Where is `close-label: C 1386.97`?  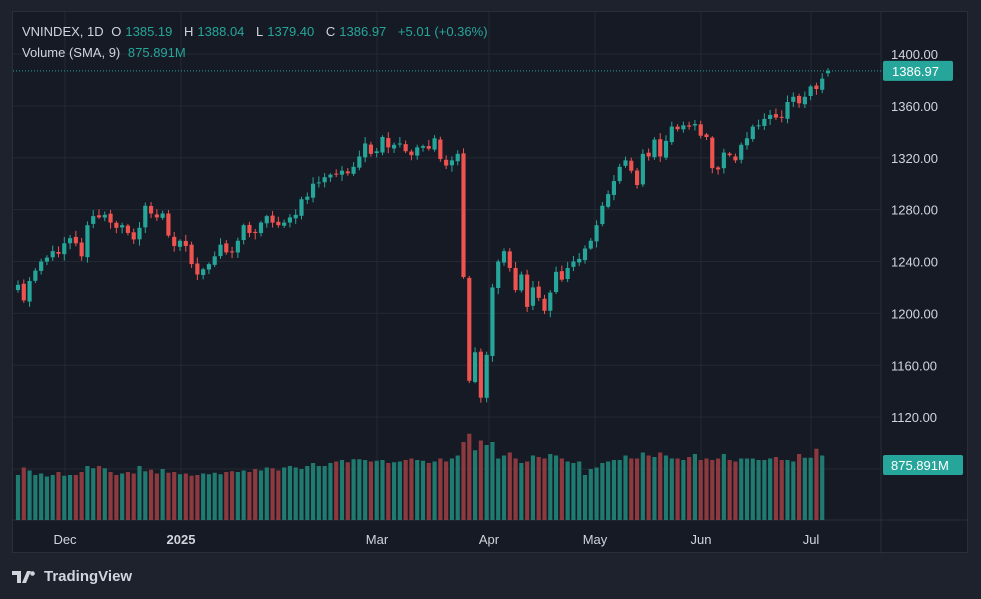
close-label: C 1386.97 is located at coordinates (356, 31).